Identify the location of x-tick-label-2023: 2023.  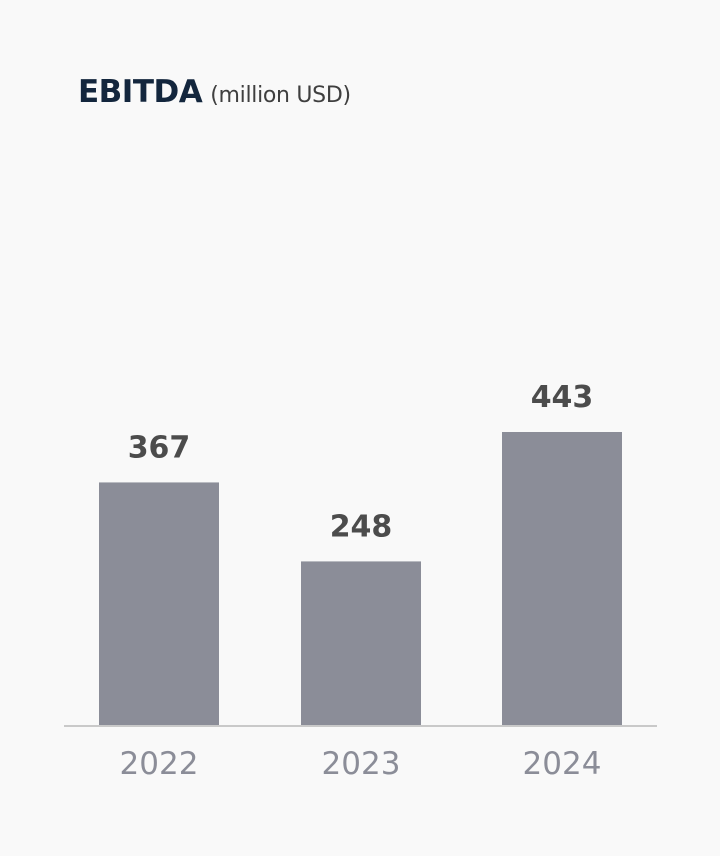
(361, 764).